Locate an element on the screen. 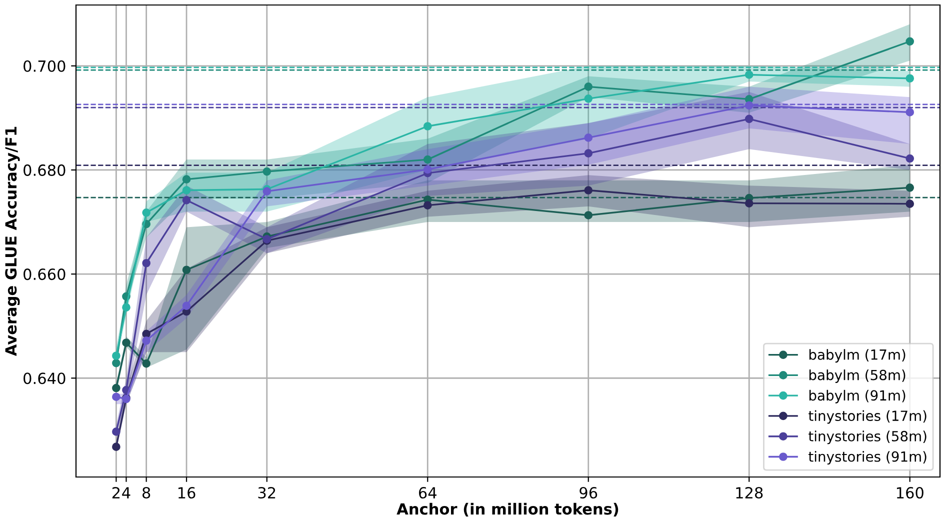 The width and height of the screenshot is (943, 521). x-tick-label: 160 is located at coordinates (910, 492).